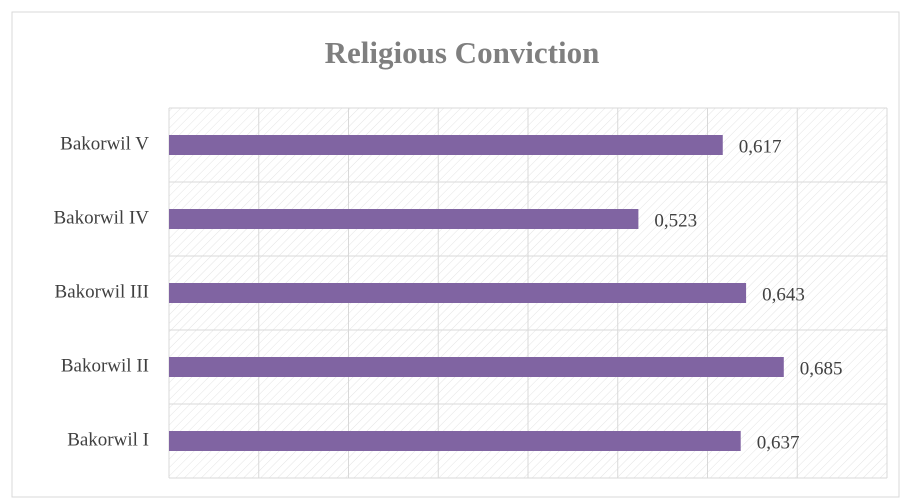 The height and width of the screenshot is (499, 903). Describe the element at coordinates (821, 368) in the screenshot. I see `data-label: 0,685` at that location.